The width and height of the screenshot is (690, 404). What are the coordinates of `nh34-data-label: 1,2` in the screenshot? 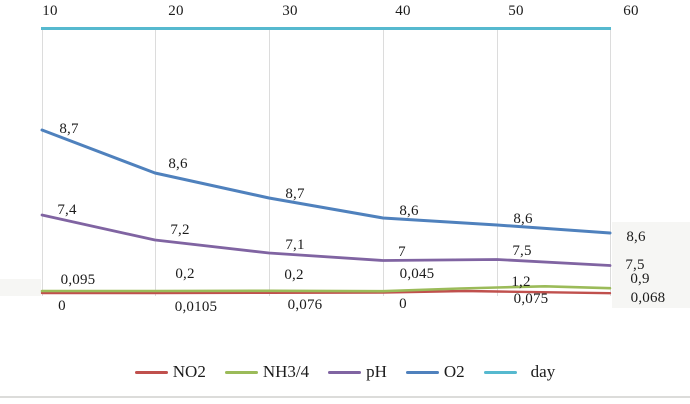 It's located at (521, 282).